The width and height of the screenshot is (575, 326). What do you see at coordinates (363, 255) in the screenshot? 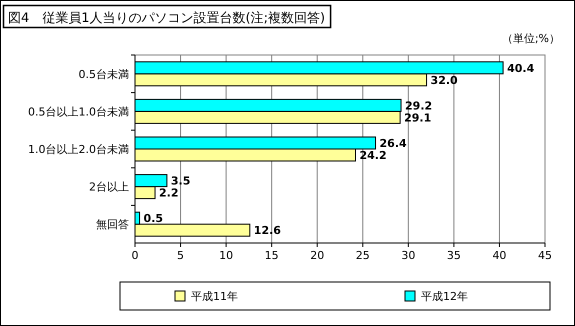
I see `x-tick-label: 25` at bounding box center [363, 255].